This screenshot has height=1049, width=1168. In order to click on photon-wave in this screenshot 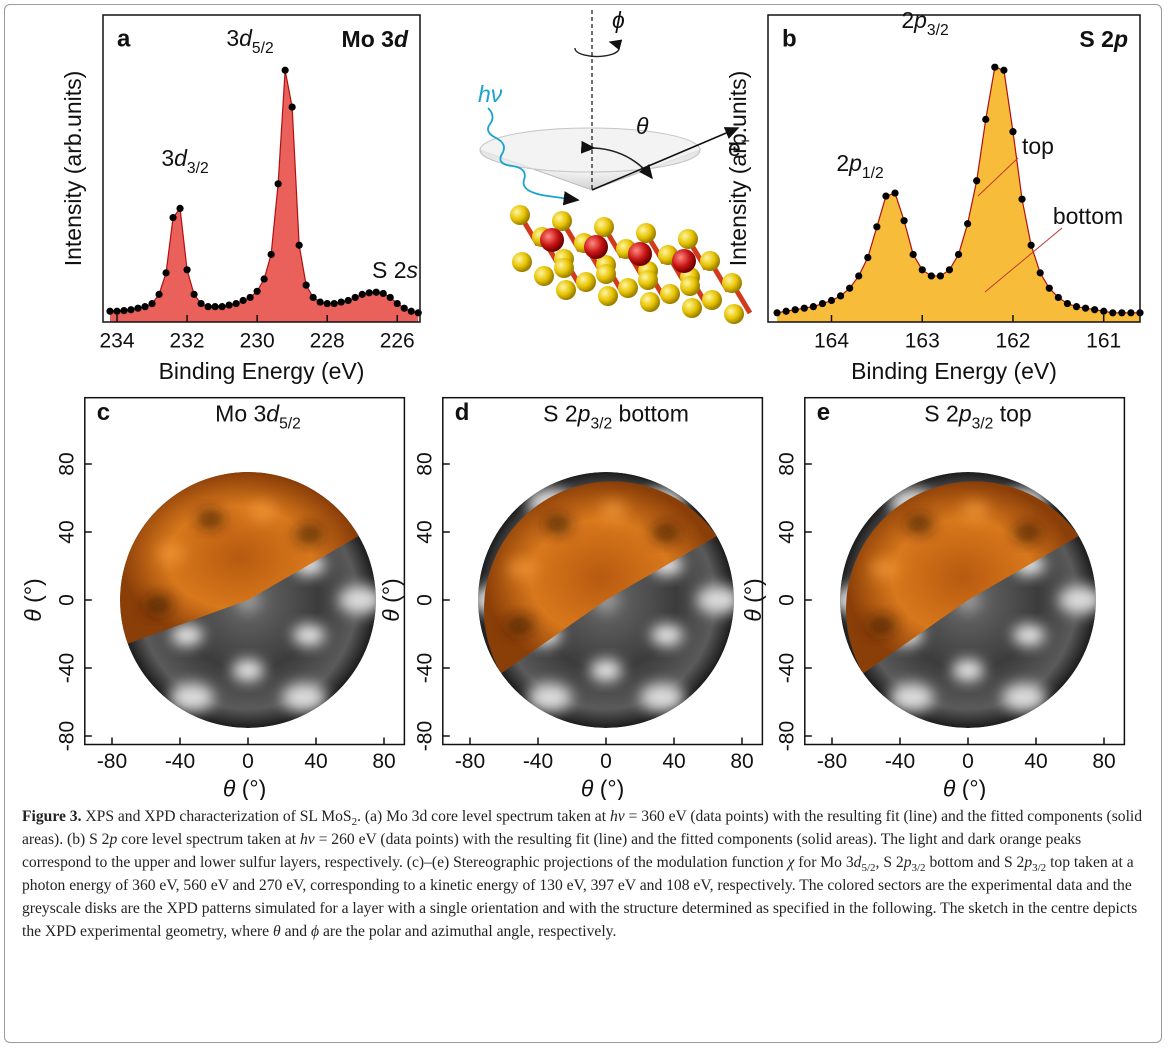, I will do `click(533, 156)`.